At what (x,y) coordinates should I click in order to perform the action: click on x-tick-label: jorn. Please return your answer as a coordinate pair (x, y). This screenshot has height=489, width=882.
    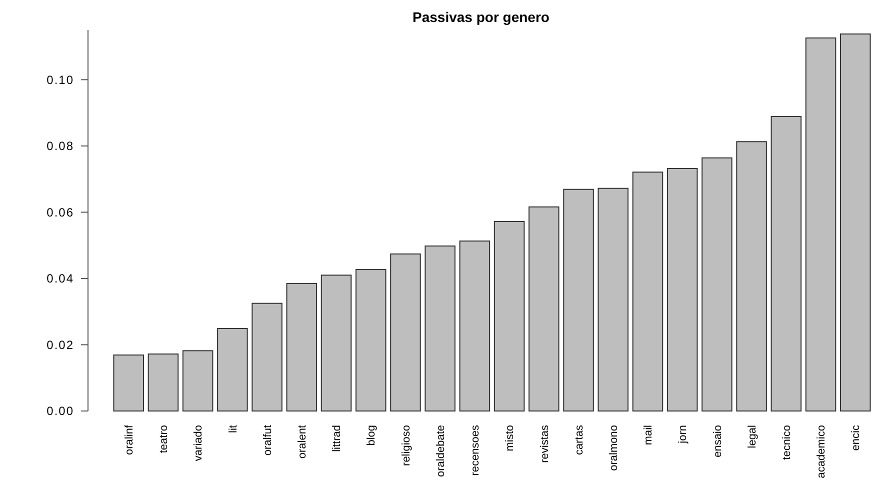
    Looking at the image, I should click on (683, 434).